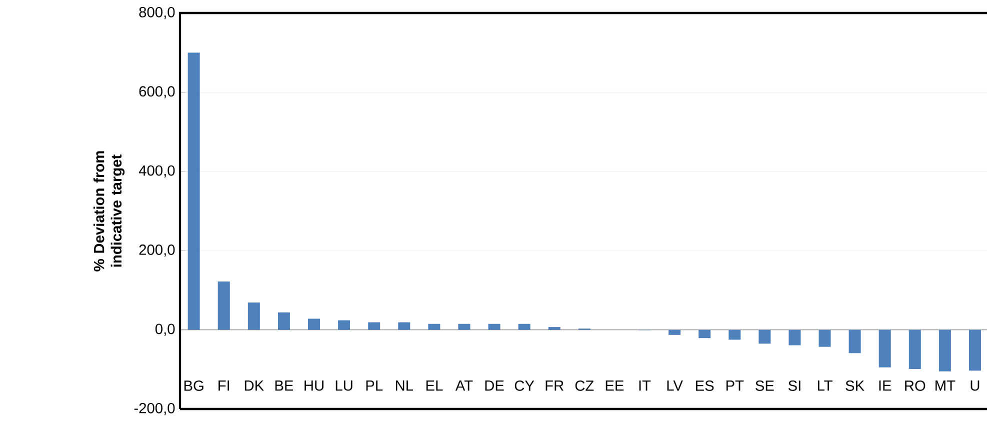 This screenshot has height=425, width=987. Describe the element at coordinates (156, 171) in the screenshot. I see `y-tick-label: 400,0` at that location.